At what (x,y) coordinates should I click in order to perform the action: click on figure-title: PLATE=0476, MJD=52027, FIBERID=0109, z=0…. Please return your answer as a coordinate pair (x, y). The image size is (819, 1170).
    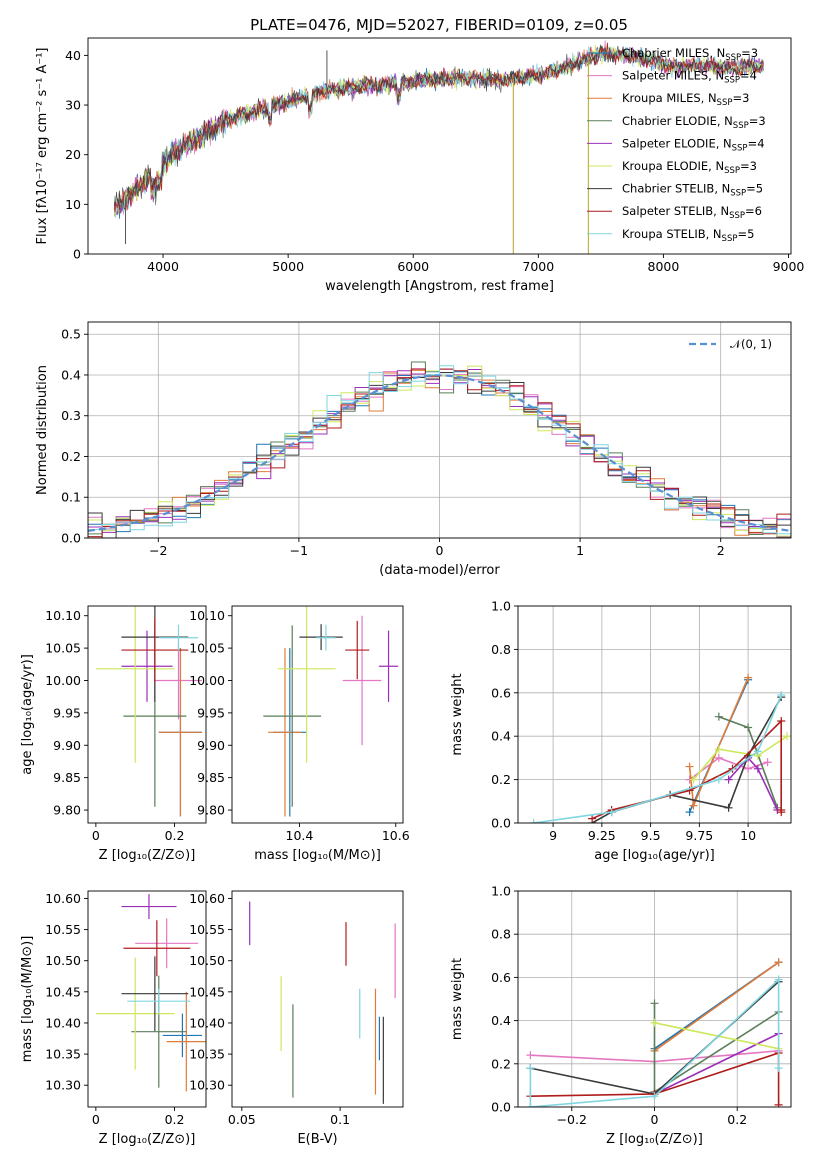
    Looking at the image, I should click on (439, 25).